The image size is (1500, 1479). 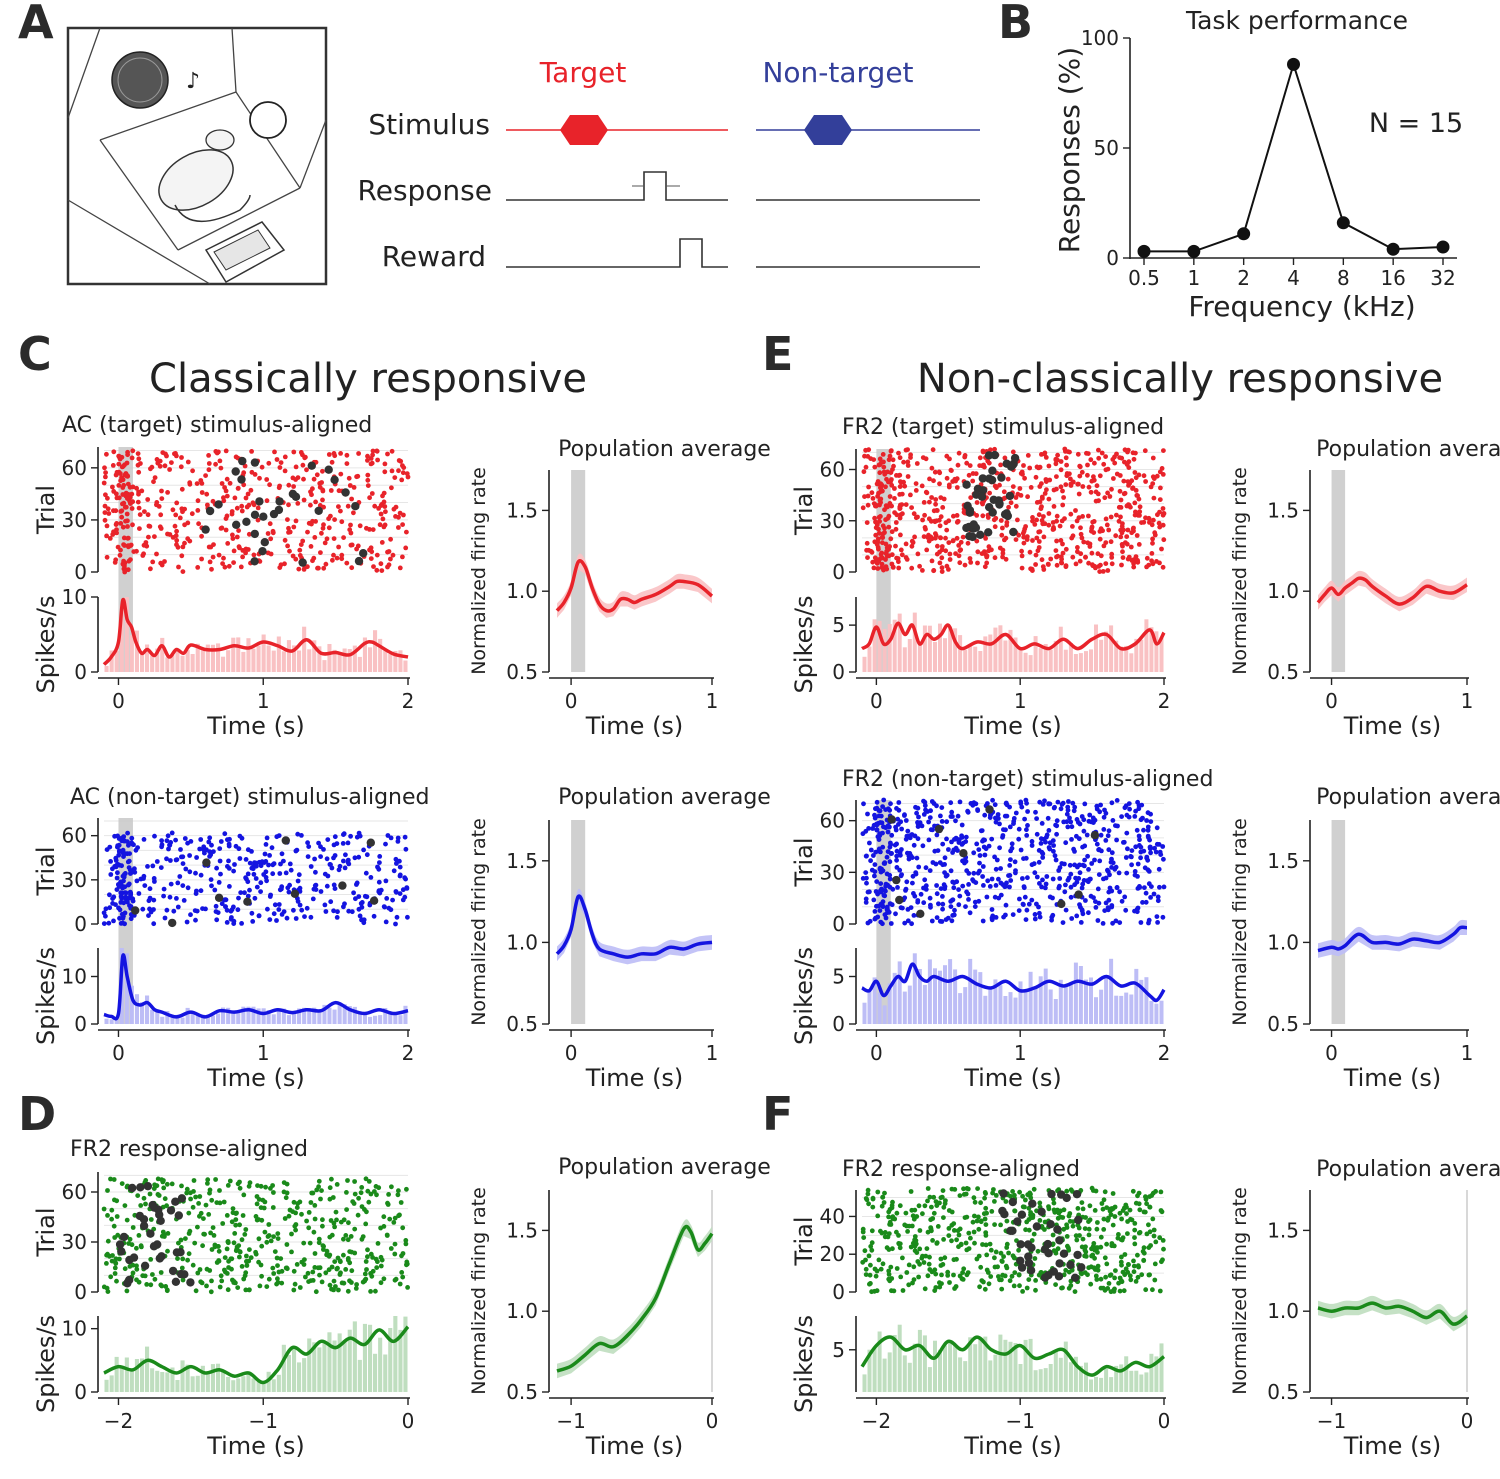 I want to click on section-title-nonclassical: Non-classically responsive, so click(x=1180, y=379).